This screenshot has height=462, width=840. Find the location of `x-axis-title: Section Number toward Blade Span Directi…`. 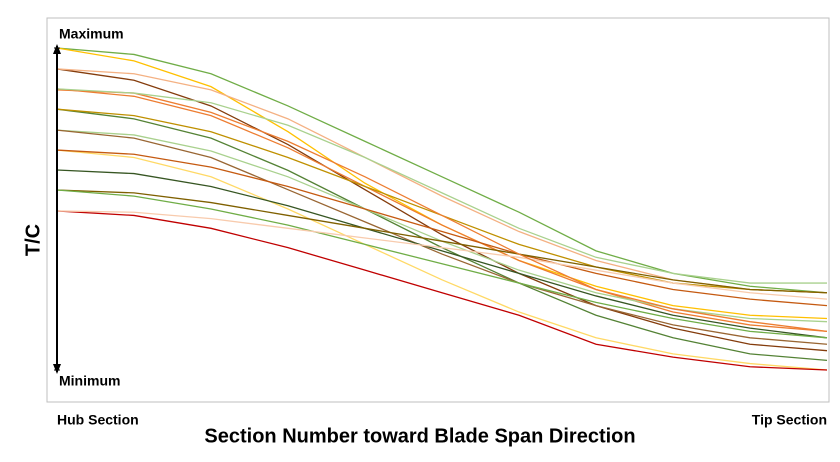

x-axis-title: Section Number toward Blade Span Directi… is located at coordinates (419, 436).